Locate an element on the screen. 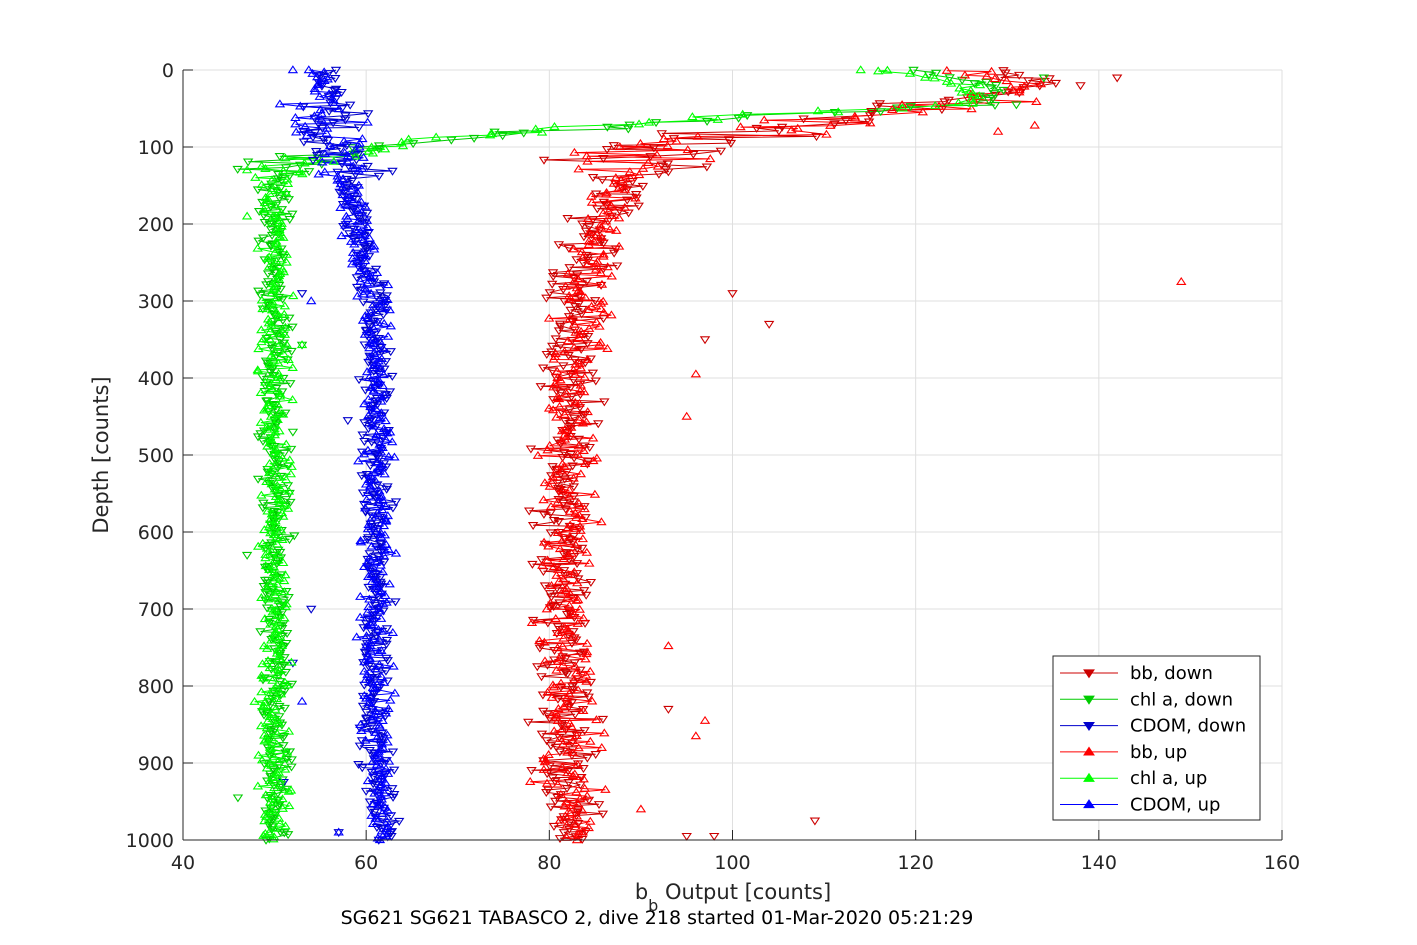  x-tick-label-3: 100 is located at coordinates (732, 863).